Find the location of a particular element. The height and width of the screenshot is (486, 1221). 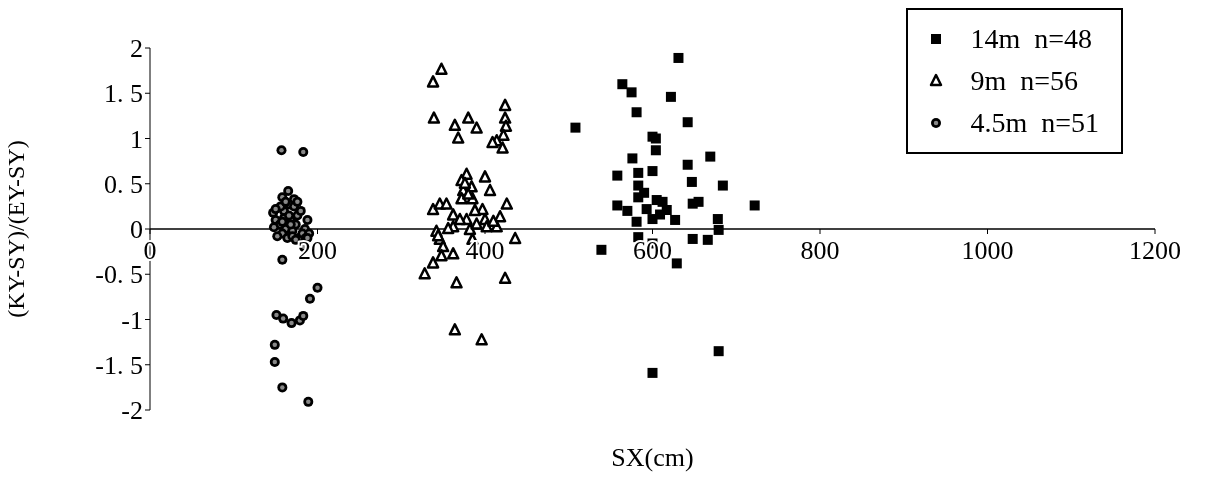

x-axis-title: SX(cm) is located at coordinates (652, 457).